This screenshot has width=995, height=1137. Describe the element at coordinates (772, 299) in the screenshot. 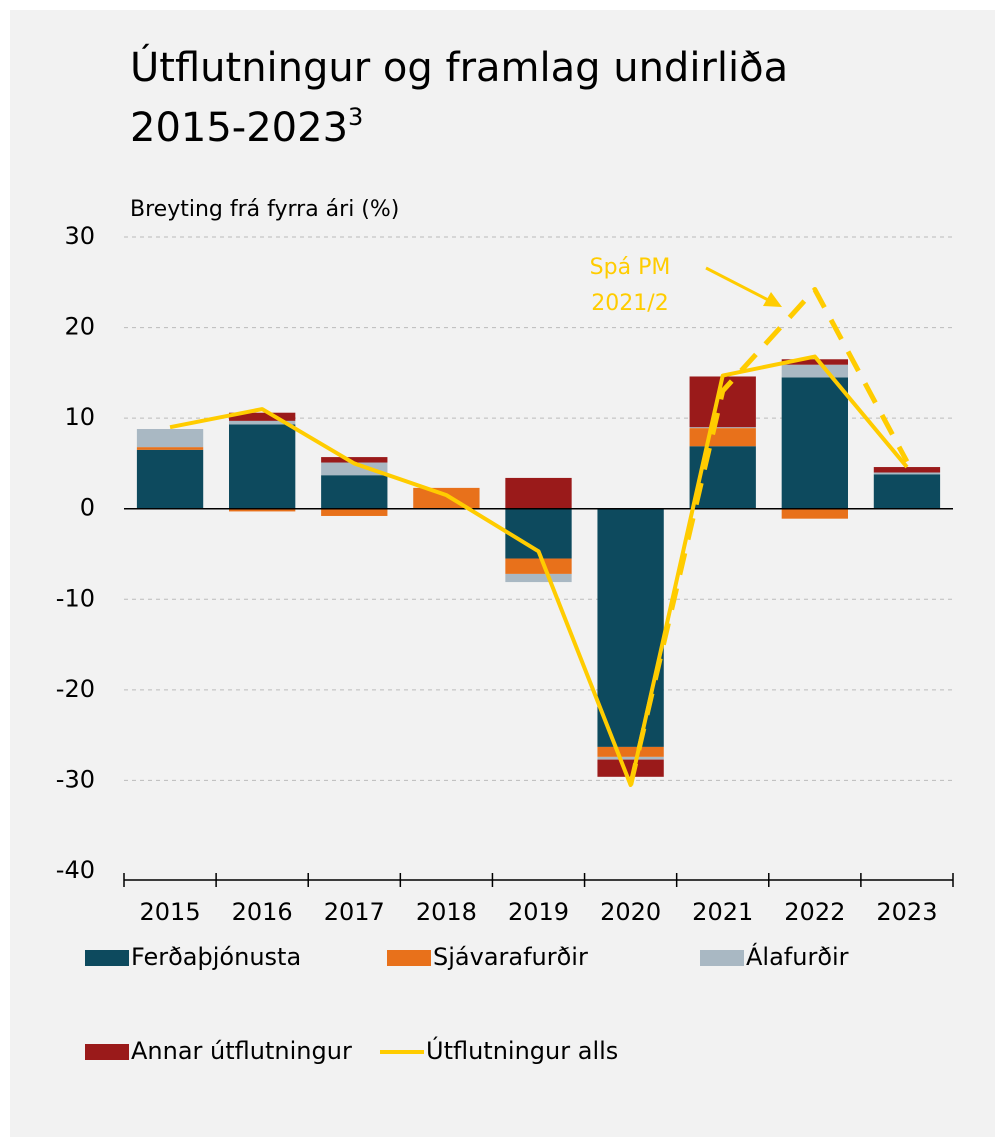

I see `annotation-arrowhead` at that location.